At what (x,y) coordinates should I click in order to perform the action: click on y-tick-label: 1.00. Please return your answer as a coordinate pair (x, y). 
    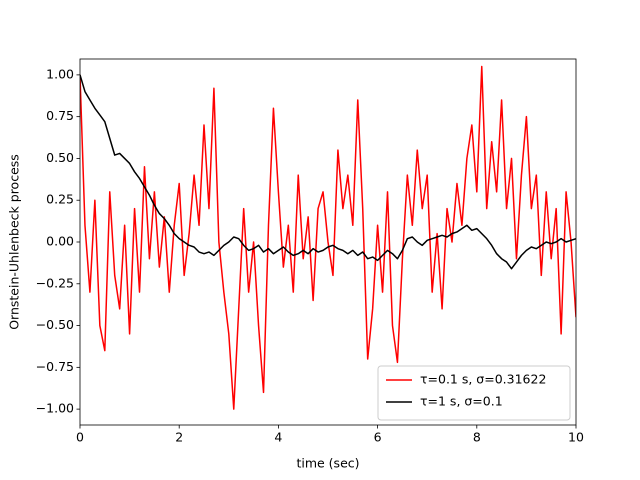
    Looking at the image, I should click on (60, 73).